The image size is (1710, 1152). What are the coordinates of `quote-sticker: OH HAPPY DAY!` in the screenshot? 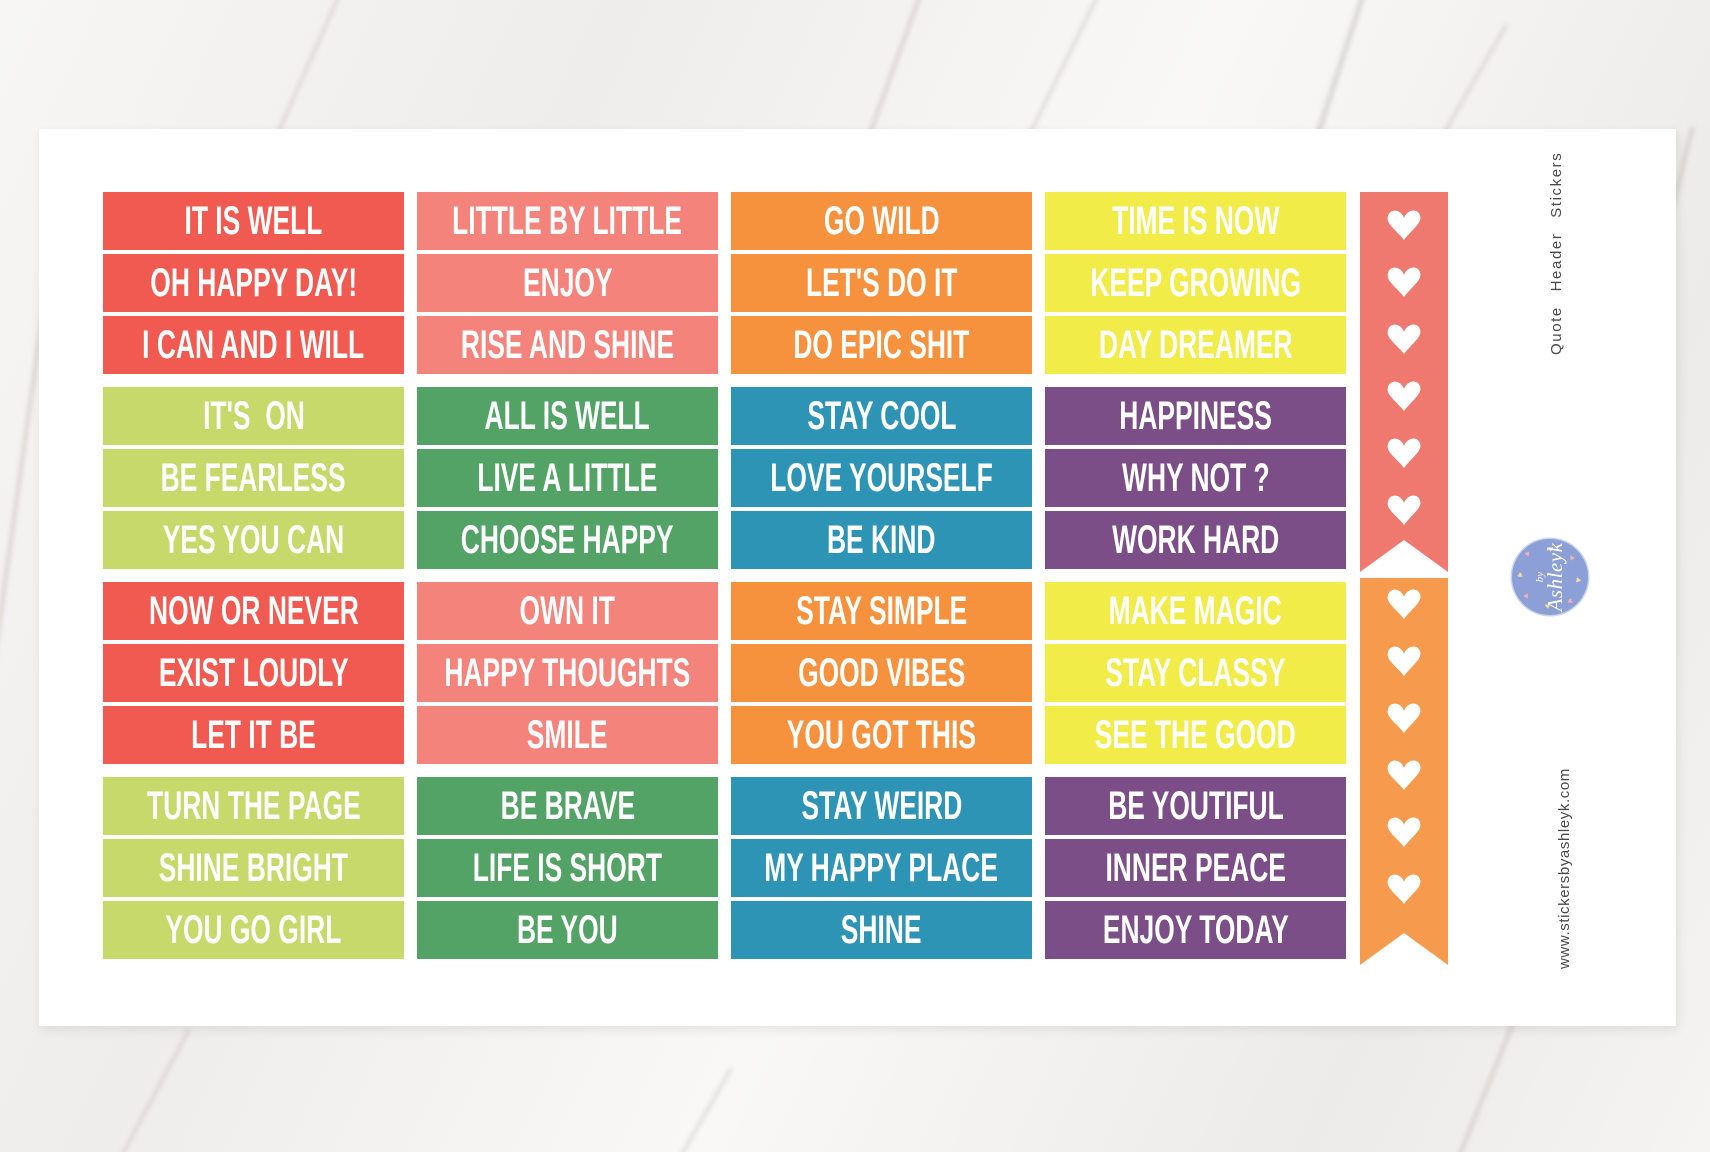 It's located at (253, 283).